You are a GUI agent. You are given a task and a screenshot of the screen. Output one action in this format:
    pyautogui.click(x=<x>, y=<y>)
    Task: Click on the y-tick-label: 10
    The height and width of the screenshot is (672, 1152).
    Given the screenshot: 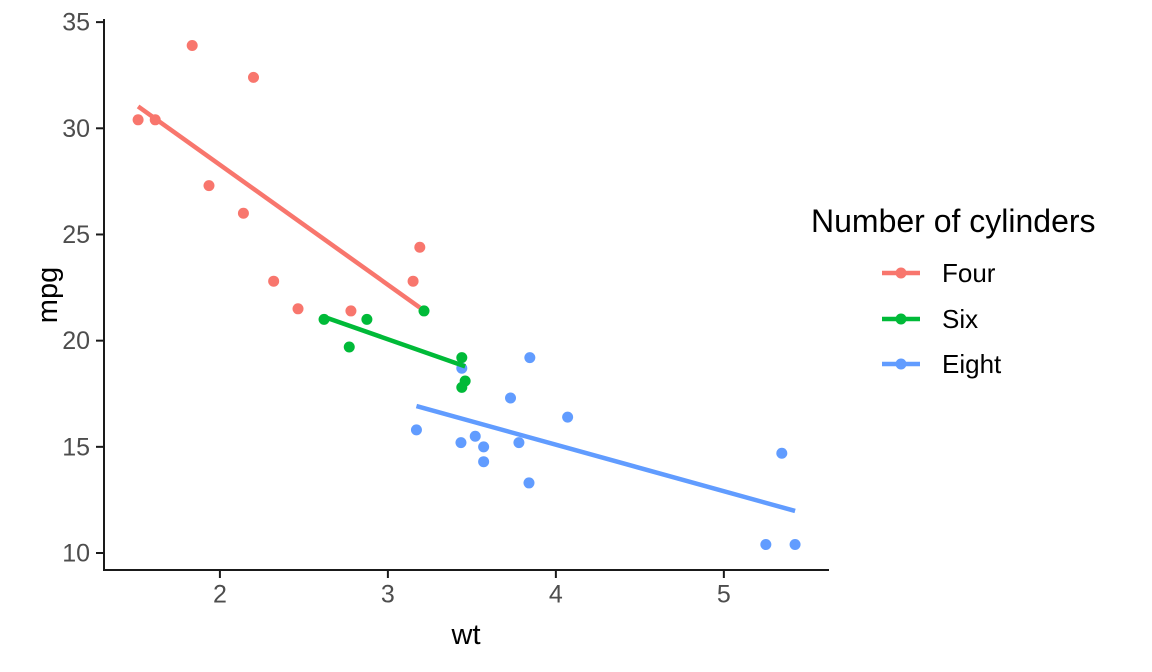 What is the action you would take?
    pyautogui.click(x=76, y=554)
    